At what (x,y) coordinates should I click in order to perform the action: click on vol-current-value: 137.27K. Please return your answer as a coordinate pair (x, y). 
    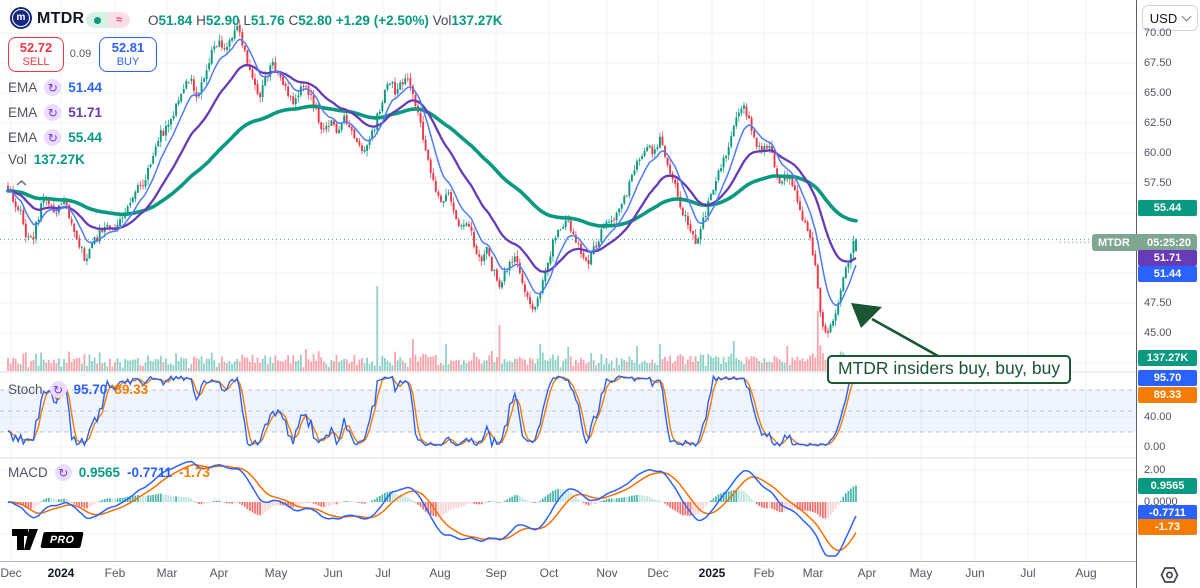
    Looking at the image, I should click on (59, 159).